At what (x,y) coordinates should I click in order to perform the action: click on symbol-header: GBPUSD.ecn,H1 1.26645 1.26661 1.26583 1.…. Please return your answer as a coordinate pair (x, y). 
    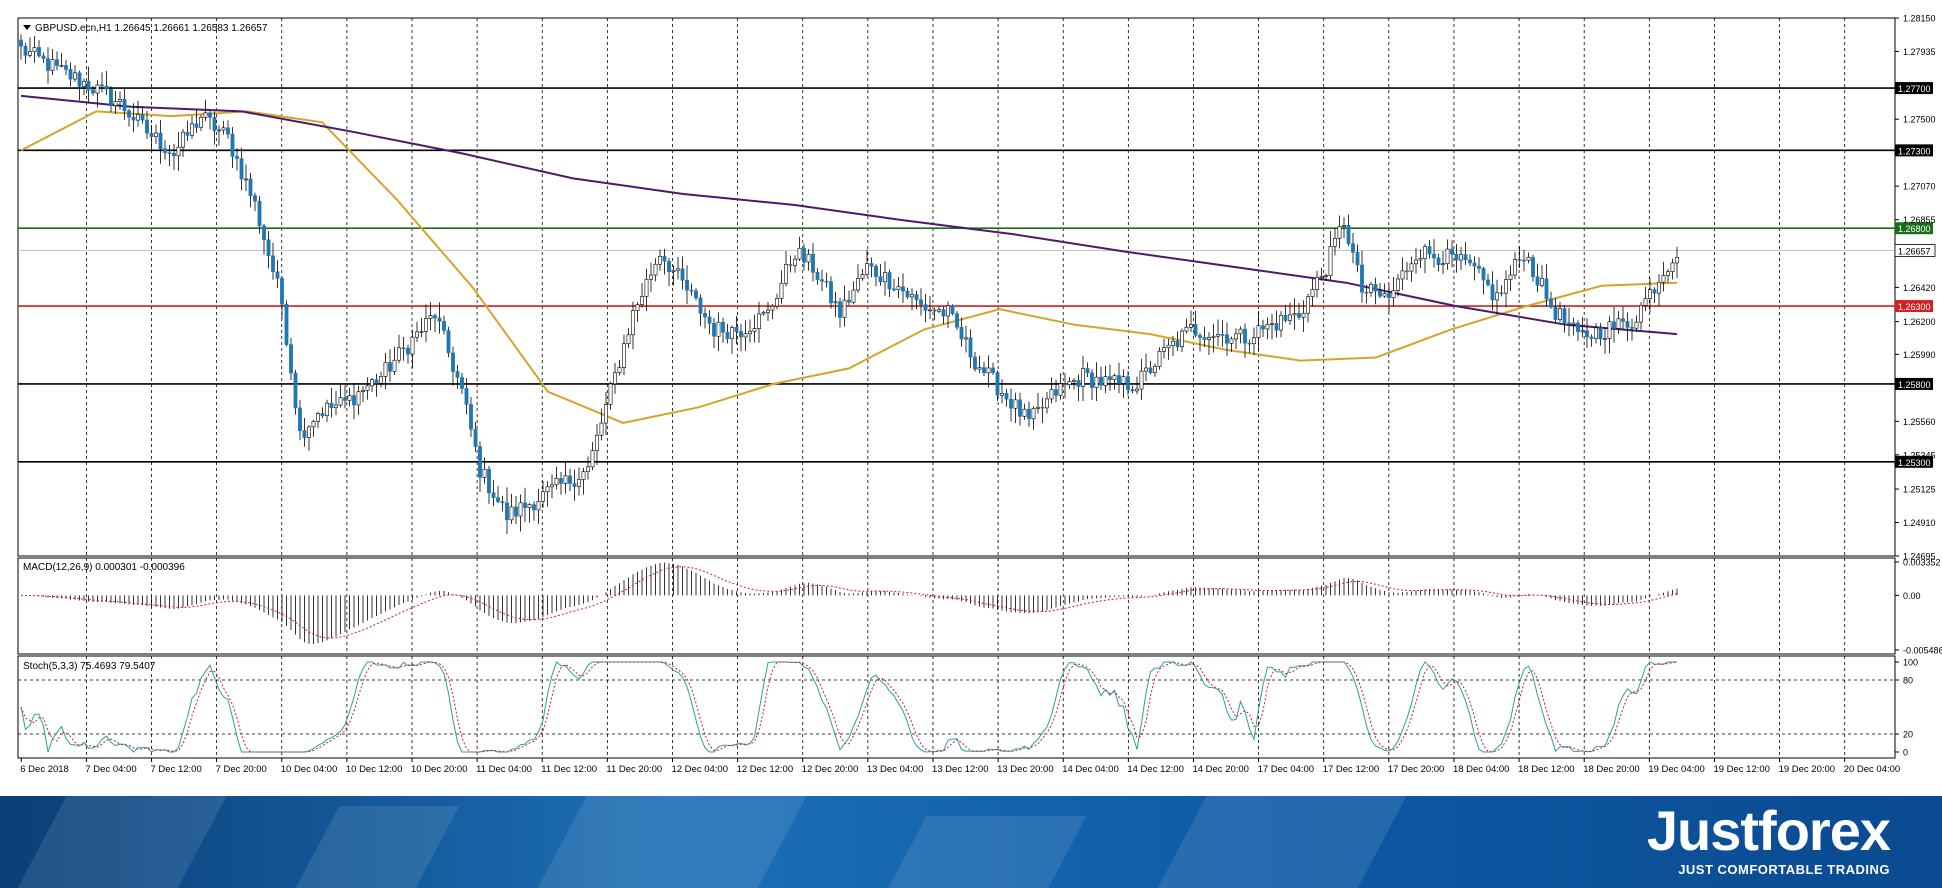
    Looking at the image, I should click on (151, 28).